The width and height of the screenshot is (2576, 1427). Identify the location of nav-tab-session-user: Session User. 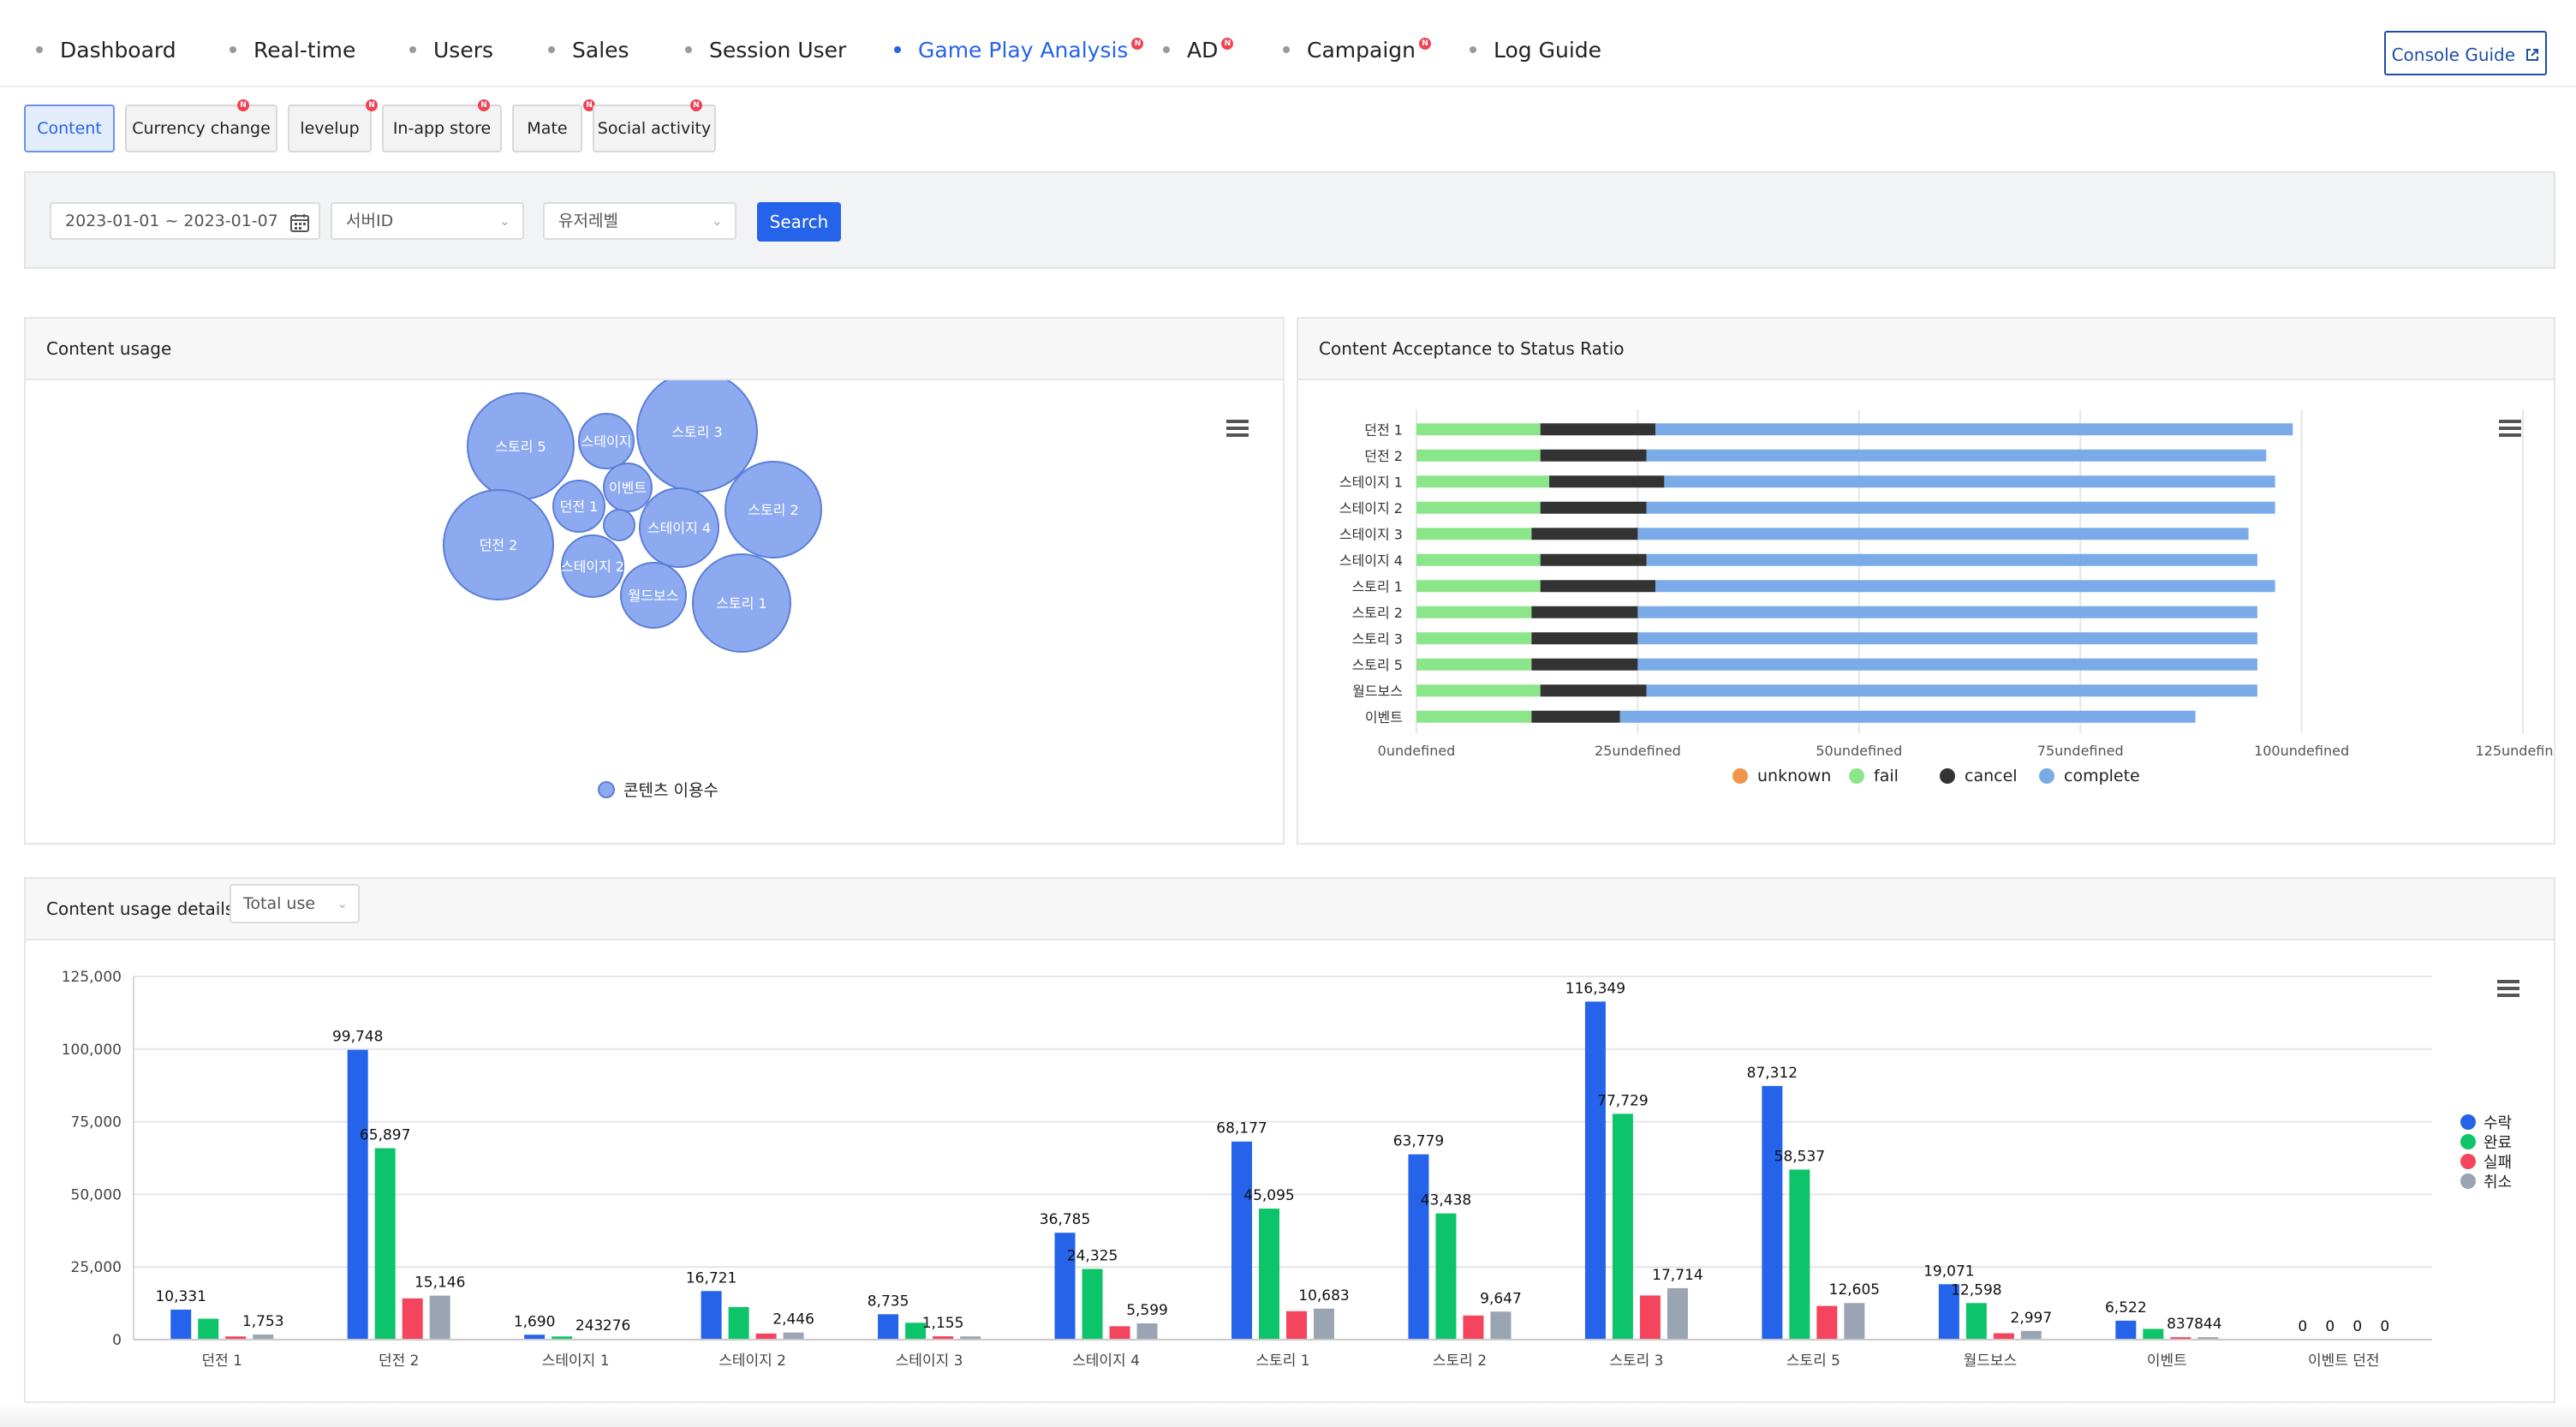
(766, 51).